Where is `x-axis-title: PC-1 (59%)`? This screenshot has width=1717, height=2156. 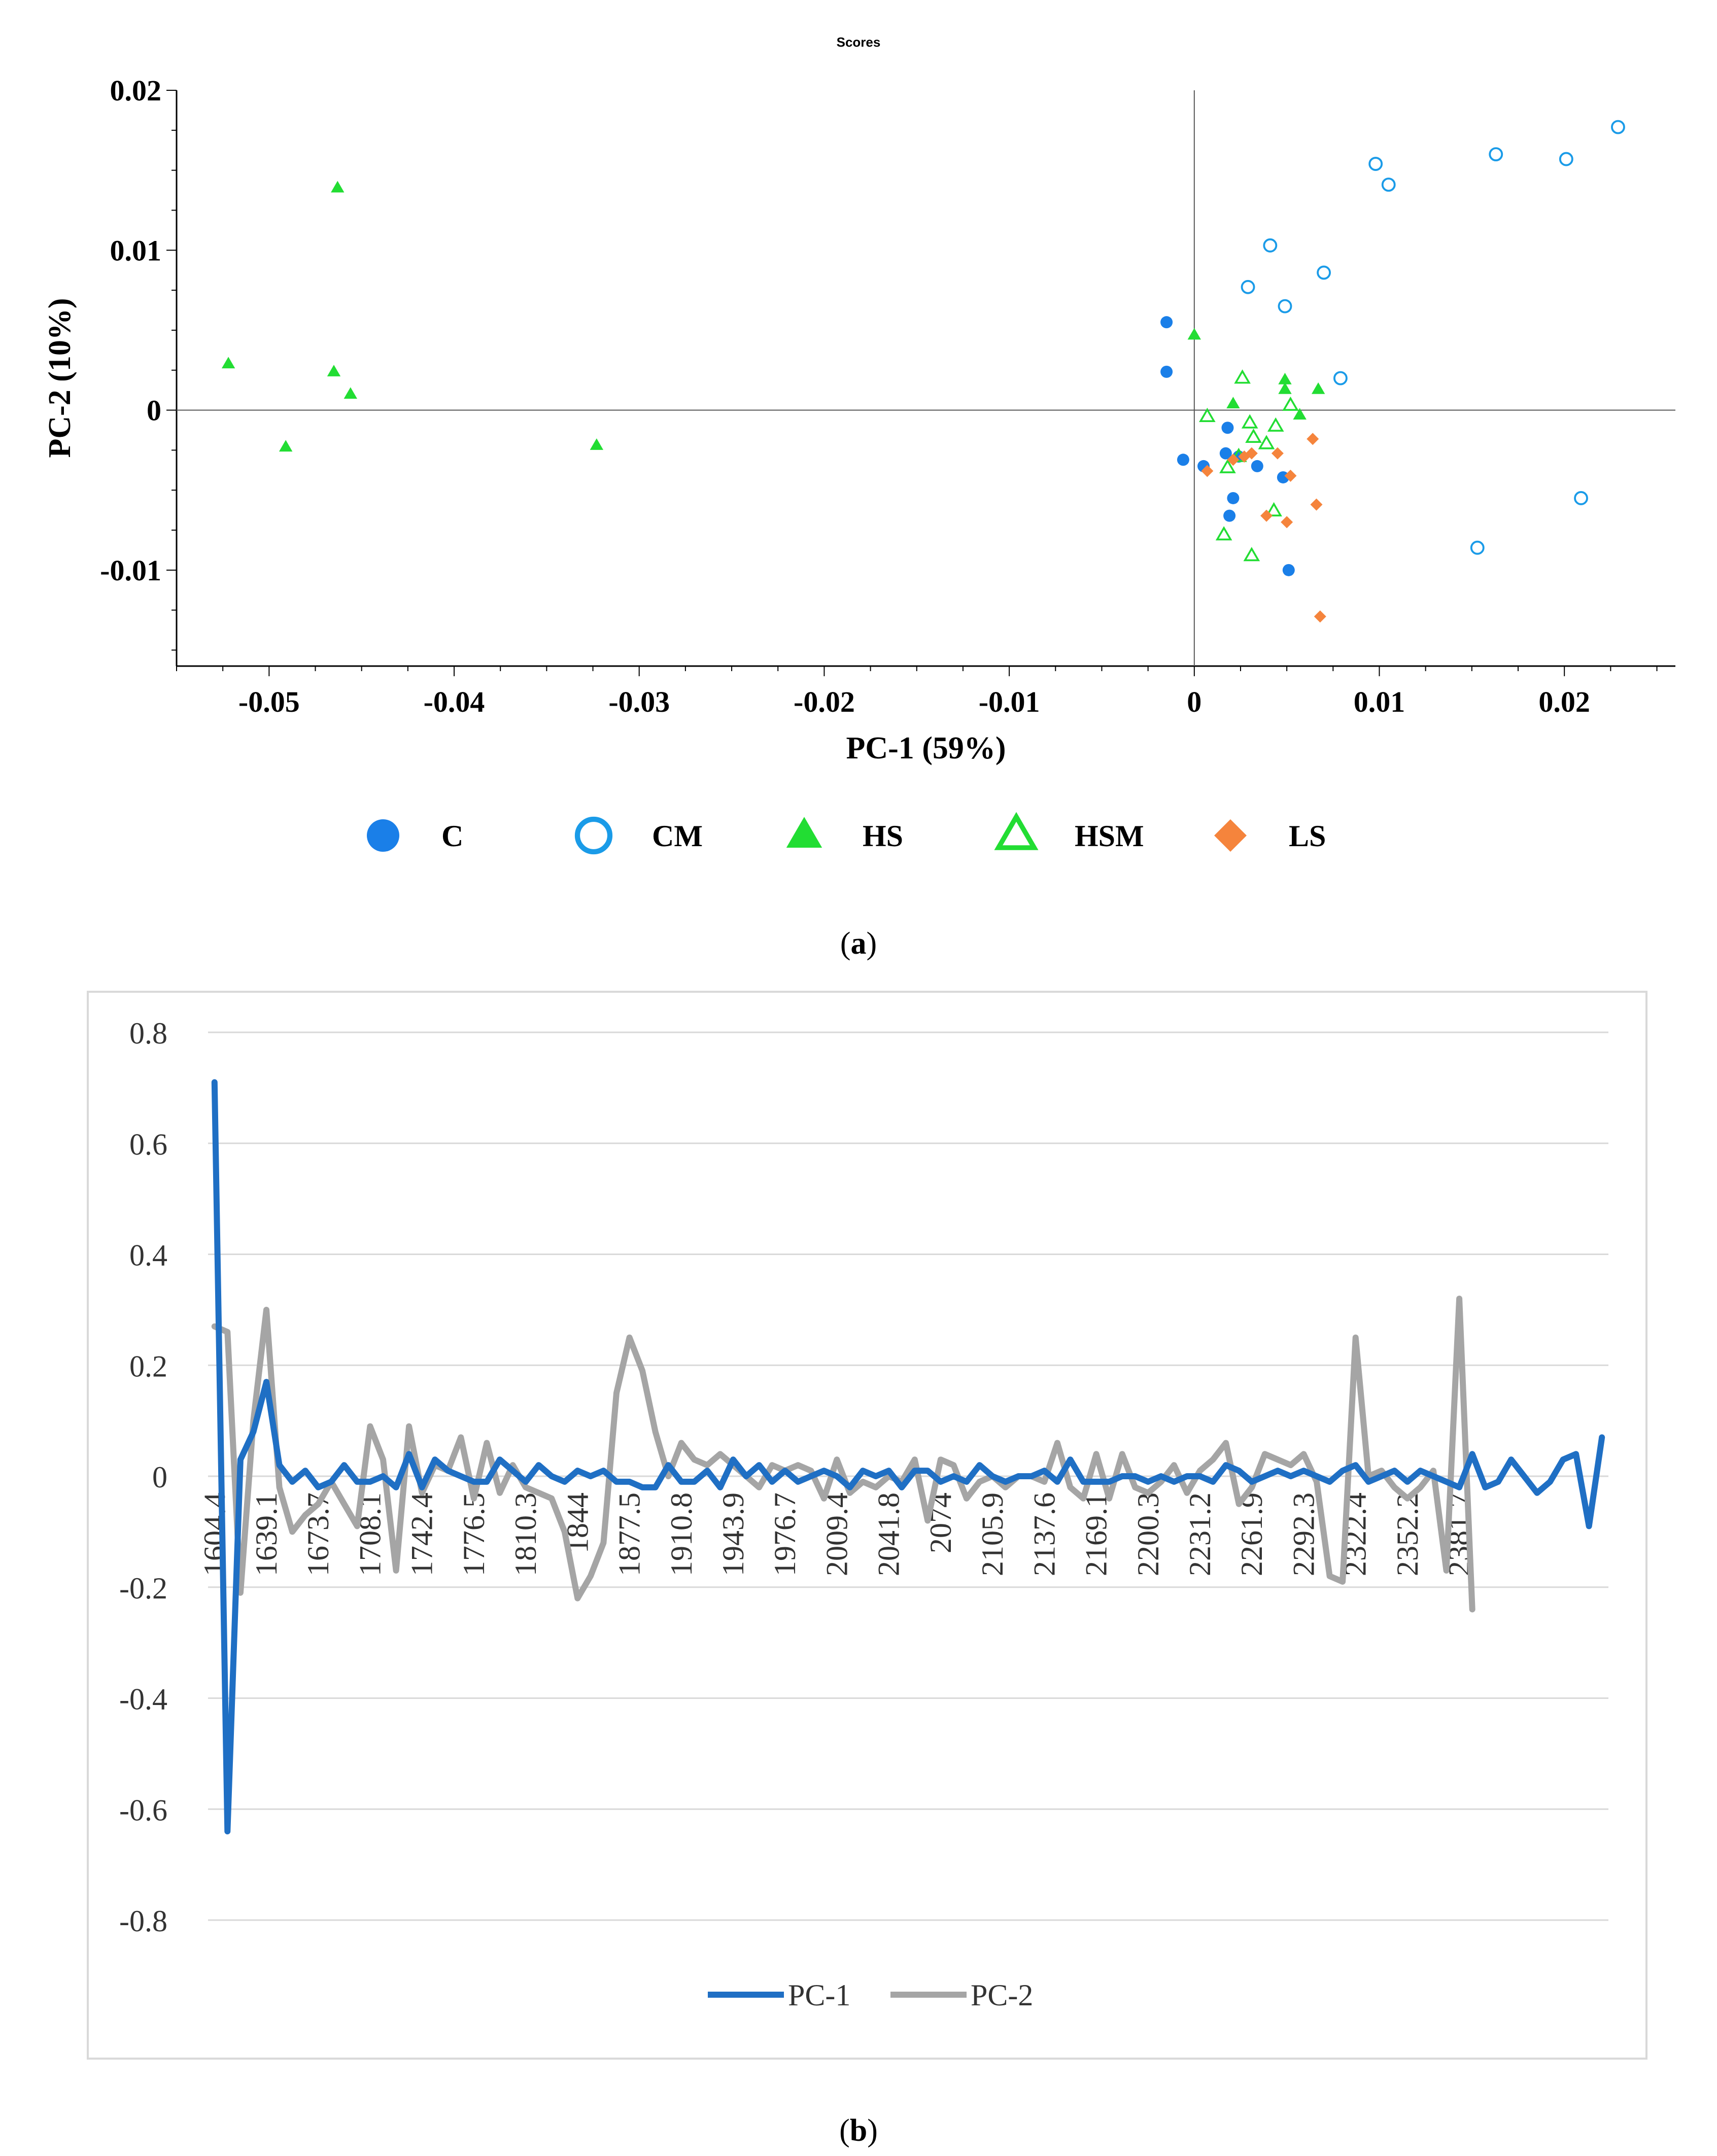
x-axis-title: PC-1 (59%) is located at coordinates (926, 748).